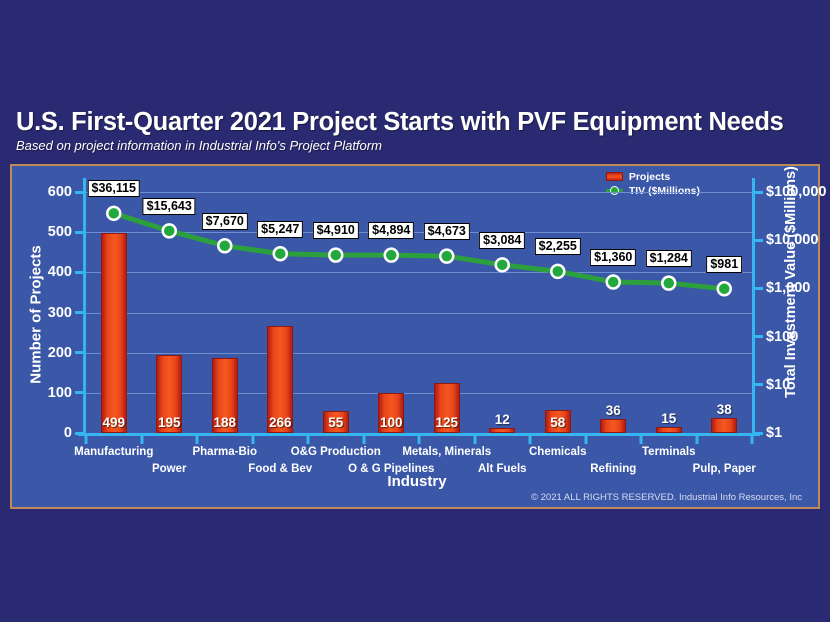 Image resolution: width=830 pixels, height=622 pixels. What do you see at coordinates (613, 257) in the screenshot?
I see `tiv-value-label: $1,360` at bounding box center [613, 257].